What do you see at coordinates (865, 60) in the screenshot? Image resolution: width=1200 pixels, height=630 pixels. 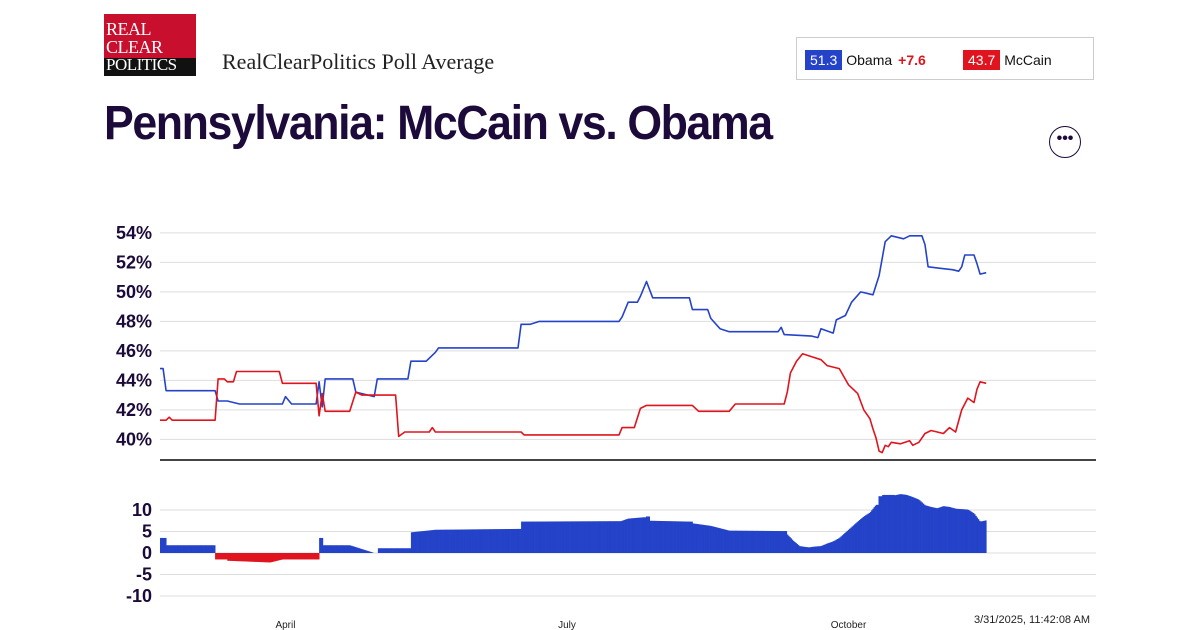 I see `legend-item-obama: 51.3 Obama +7.6` at bounding box center [865, 60].